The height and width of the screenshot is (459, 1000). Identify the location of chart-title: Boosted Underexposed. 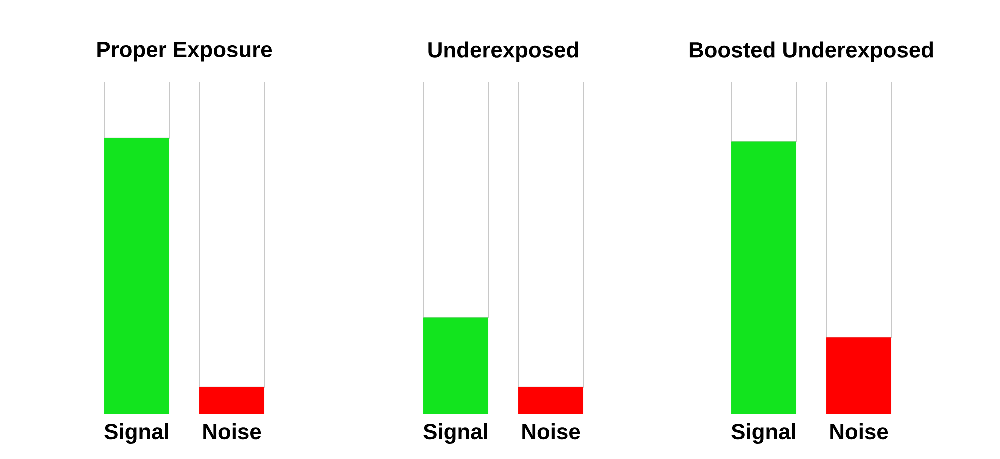
(812, 52).